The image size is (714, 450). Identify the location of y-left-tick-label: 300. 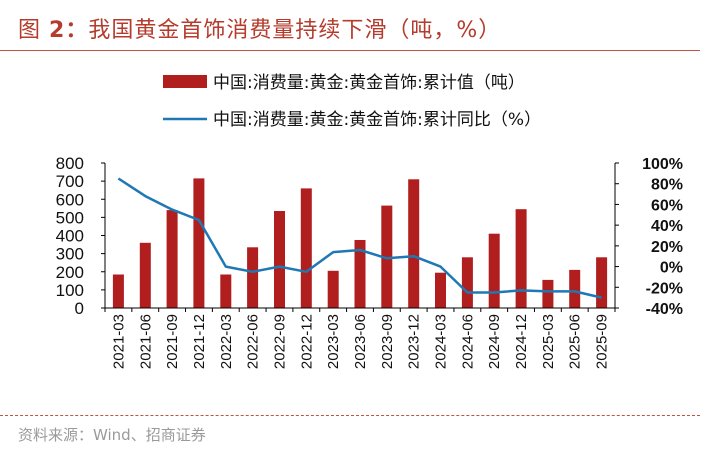
(70, 254).